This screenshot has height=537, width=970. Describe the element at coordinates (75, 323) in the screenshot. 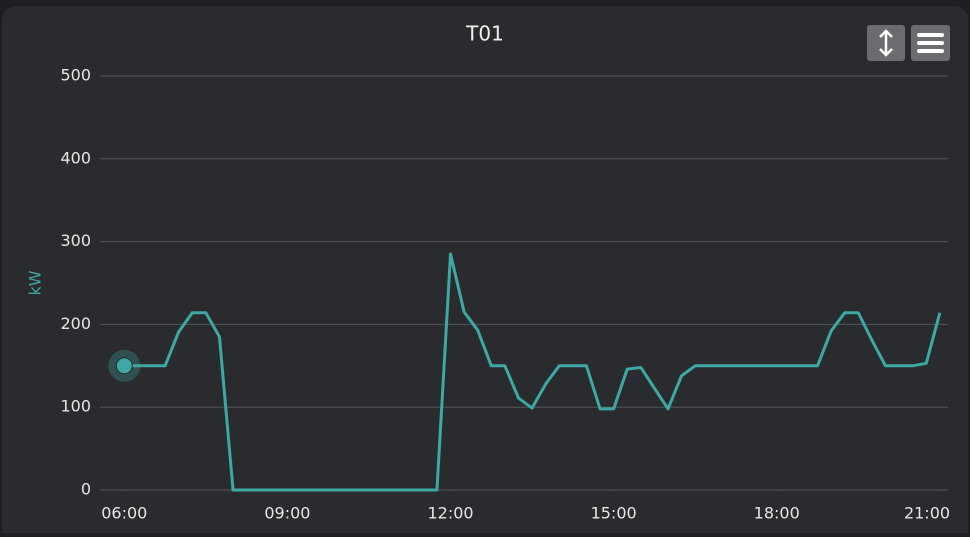

I see `y-tick-label: 200` at that location.